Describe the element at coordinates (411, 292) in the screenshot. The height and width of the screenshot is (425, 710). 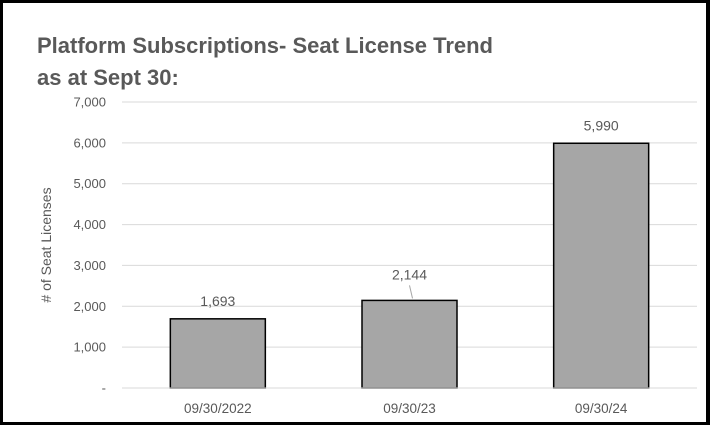
I see `data-label-leader-line` at that location.